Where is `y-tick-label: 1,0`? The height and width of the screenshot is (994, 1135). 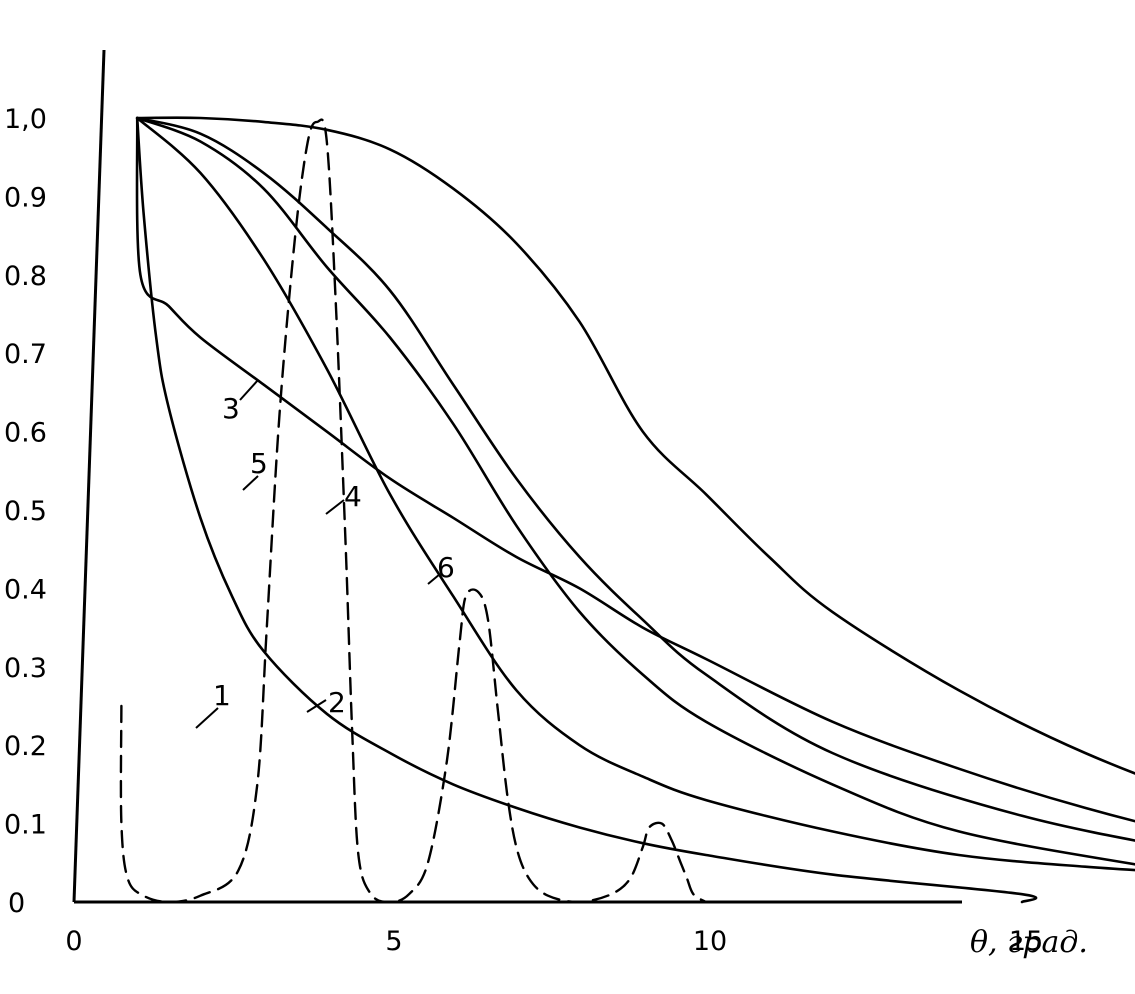 y-tick-label: 1,0 is located at coordinates (25, 119).